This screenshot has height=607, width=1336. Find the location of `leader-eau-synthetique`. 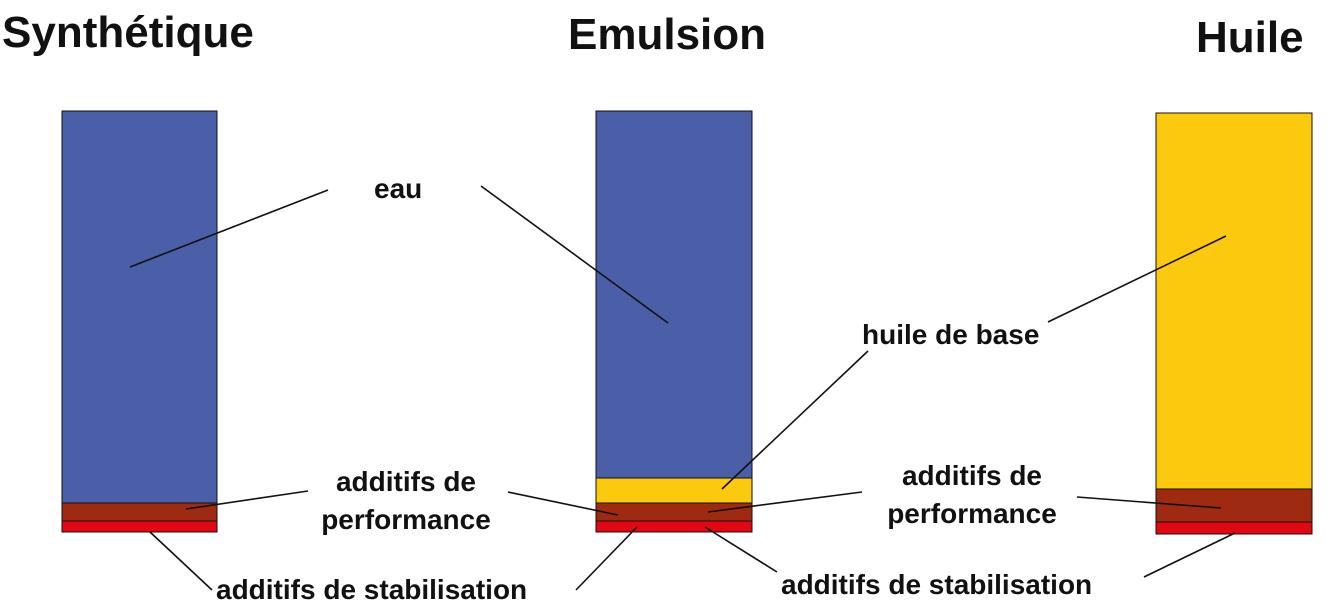

leader-eau-synthetique is located at coordinates (229, 228).